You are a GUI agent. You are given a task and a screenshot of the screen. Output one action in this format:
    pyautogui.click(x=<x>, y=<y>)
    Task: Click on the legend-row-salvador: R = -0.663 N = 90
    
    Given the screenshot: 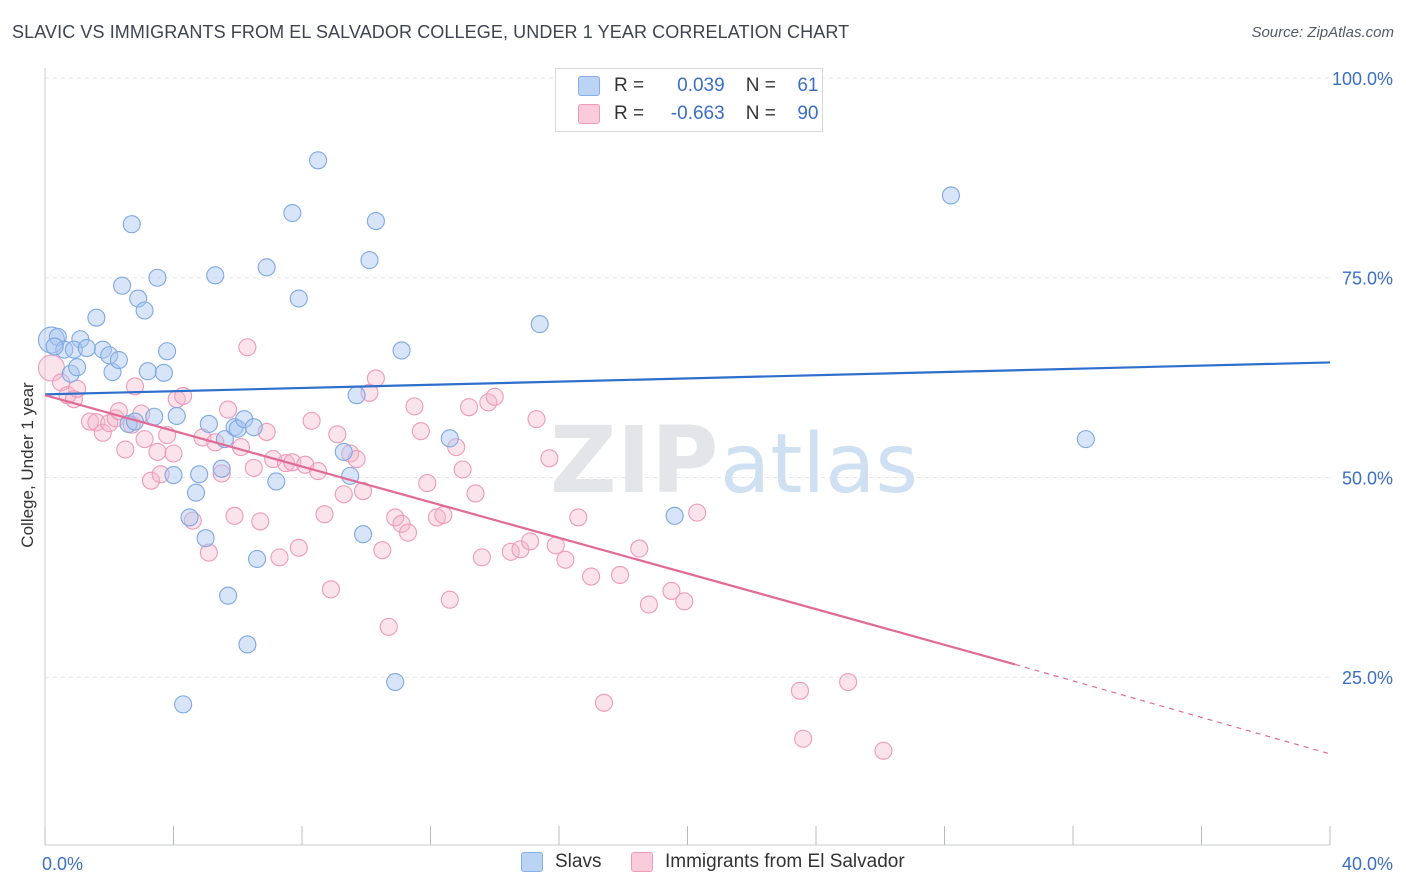 What is the action you would take?
    pyautogui.click(x=698, y=114)
    